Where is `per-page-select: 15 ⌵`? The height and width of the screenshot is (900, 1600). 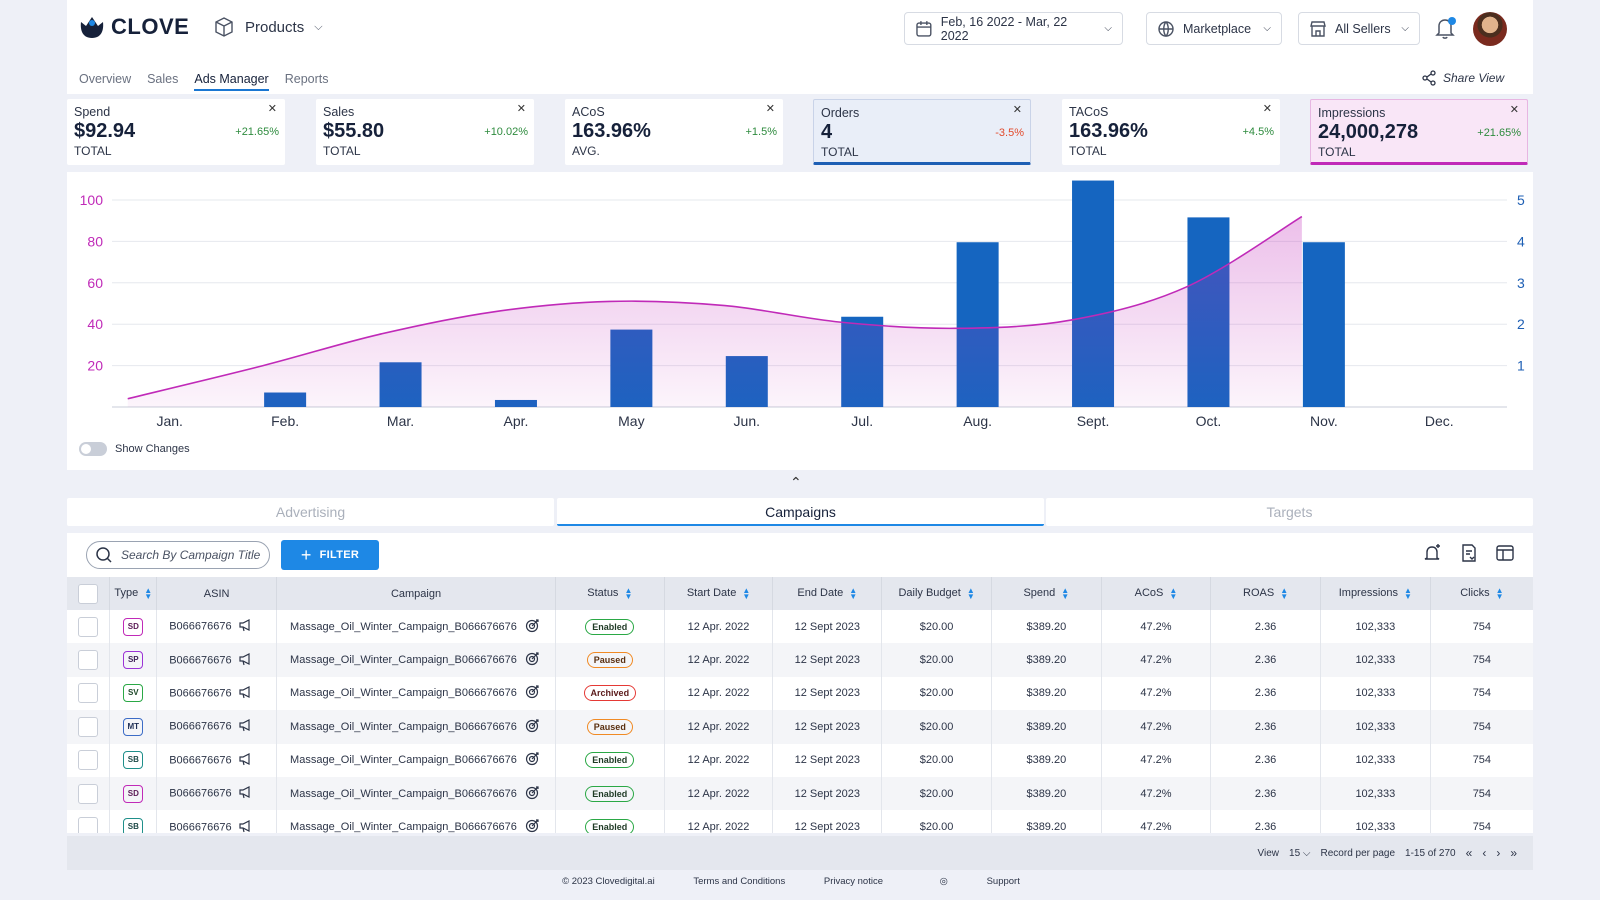
per-page-select: 15 ⌵ is located at coordinates (1300, 853).